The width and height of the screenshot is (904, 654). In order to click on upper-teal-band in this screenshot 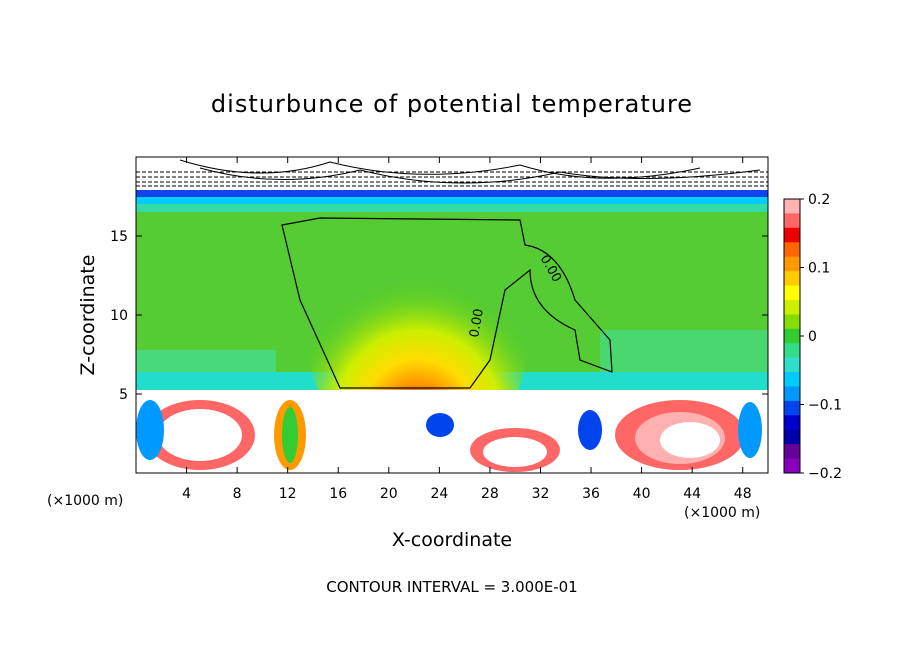, I will do `click(452, 208)`.